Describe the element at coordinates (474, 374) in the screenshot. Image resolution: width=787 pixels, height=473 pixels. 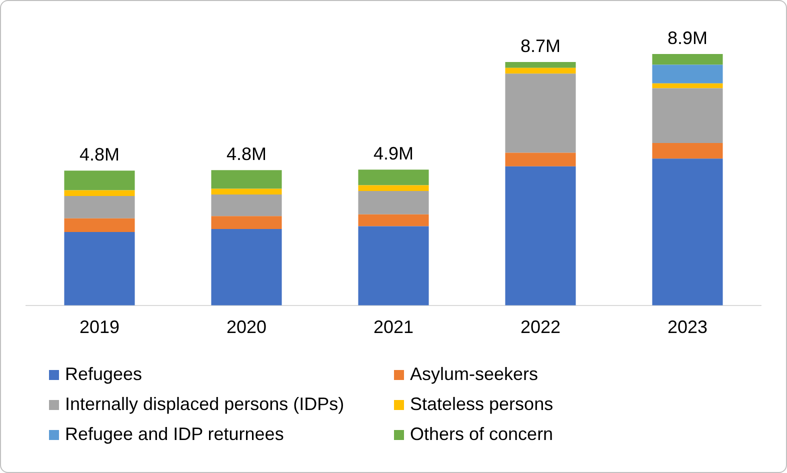
I see `legend-label: Asylum-seekers` at that location.